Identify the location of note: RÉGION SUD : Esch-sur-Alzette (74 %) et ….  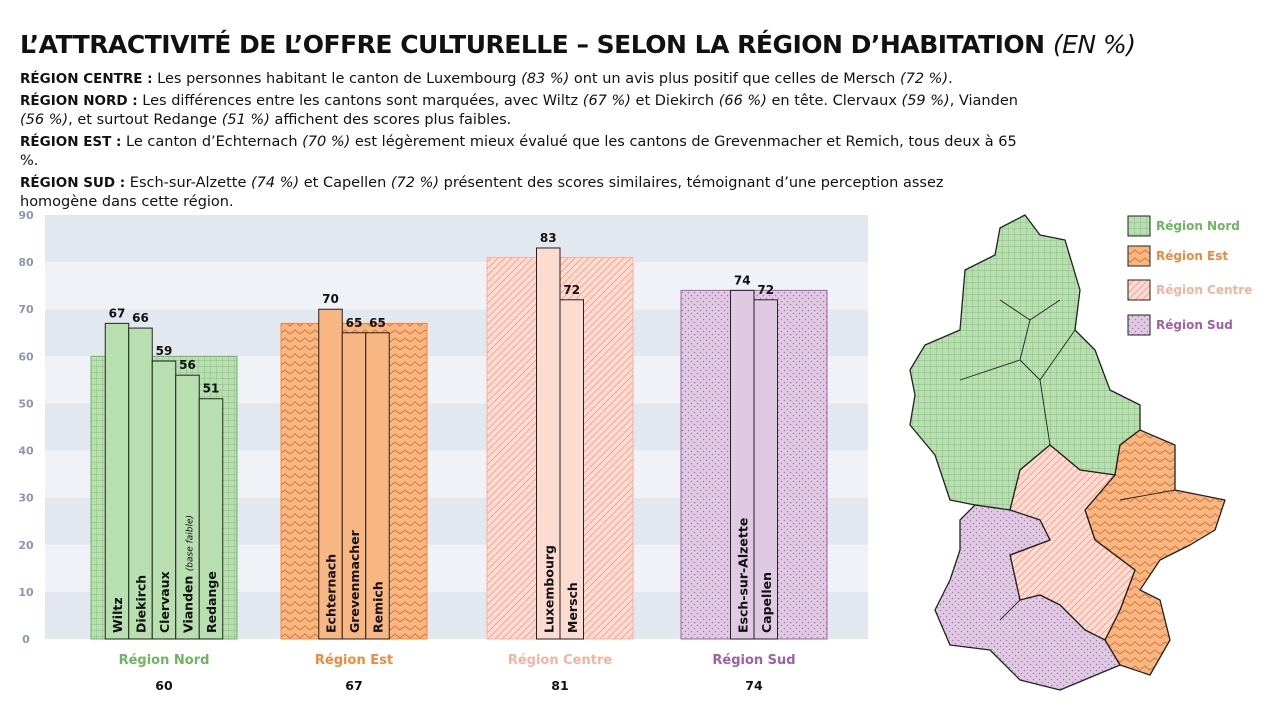
(520, 193).